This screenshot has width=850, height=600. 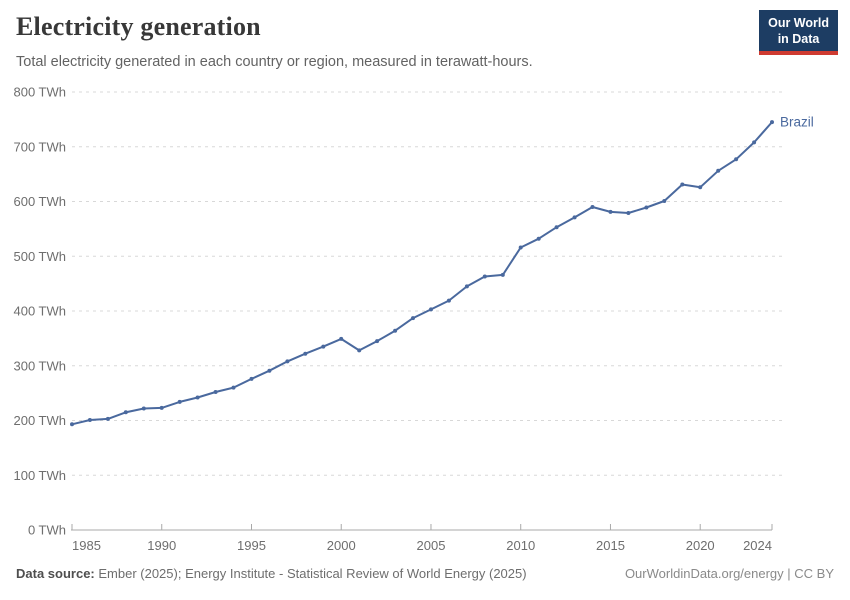 What do you see at coordinates (47, 530) in the screenshot?
I see `y-axis-label: 0 TWh` at bounding box center [47, 530].